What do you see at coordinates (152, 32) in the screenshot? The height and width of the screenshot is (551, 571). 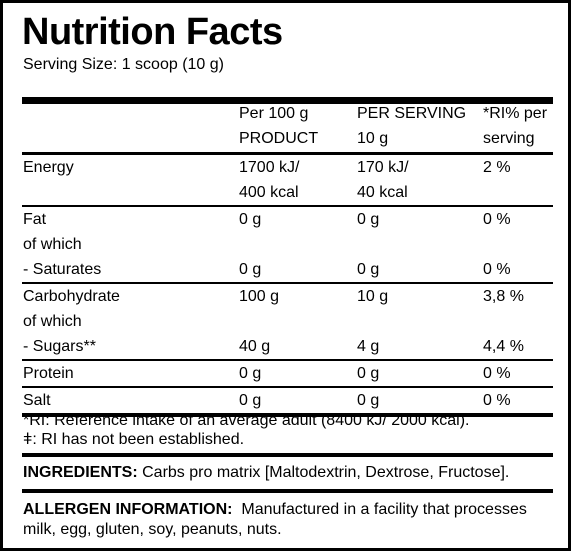 I see `title: Nutrition Facts` at bounding box center [152, 32].